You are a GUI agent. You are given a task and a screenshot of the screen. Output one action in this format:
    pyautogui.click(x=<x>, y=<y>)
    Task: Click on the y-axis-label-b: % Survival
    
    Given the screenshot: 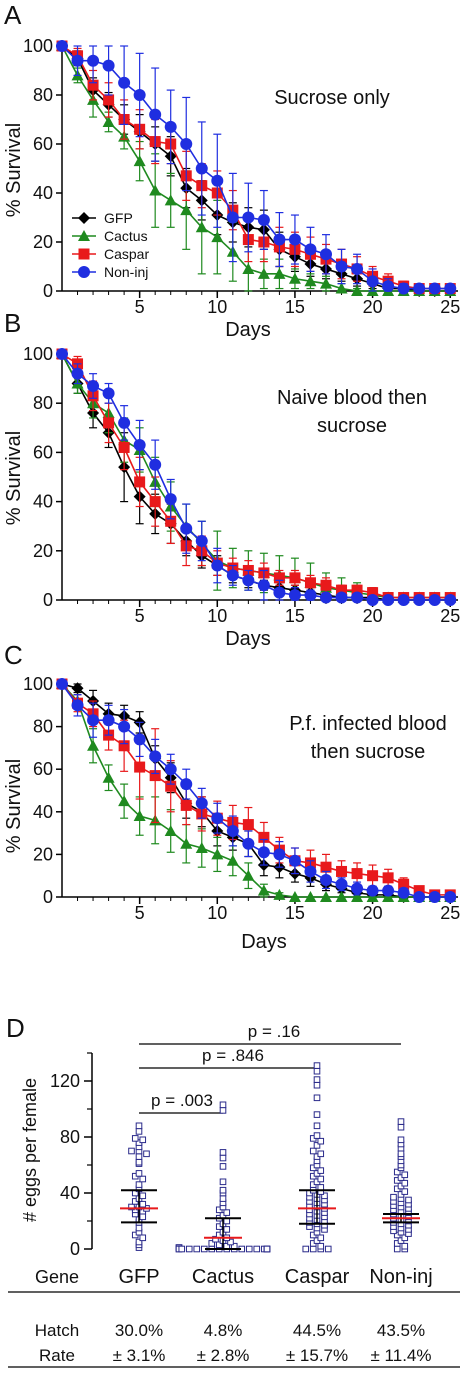 What is the action you would take?
    pyautogui.click(x=14, y=478)
    